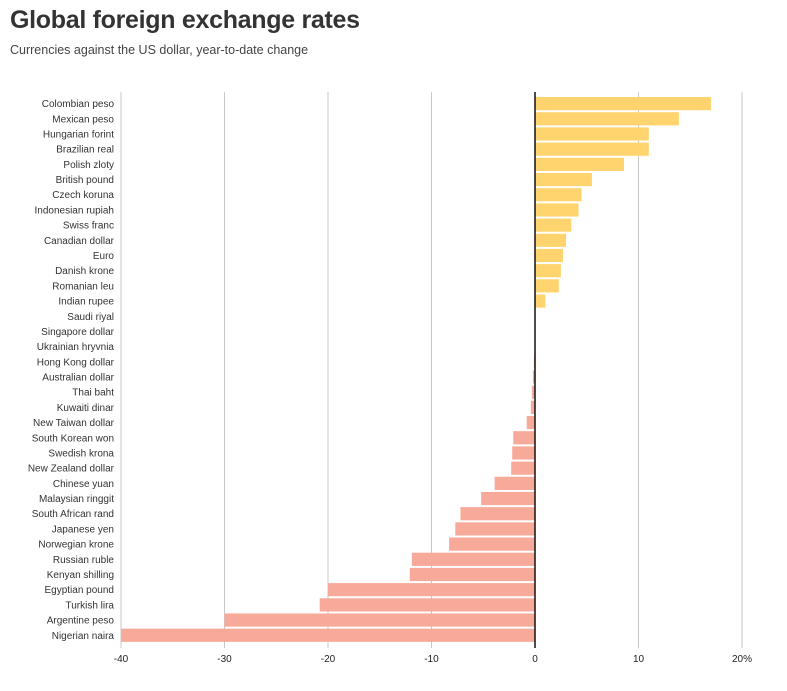  Describe the element at coordinates (83, 286) in the screenshot. I see `category-label: Romanian leu` at that location.